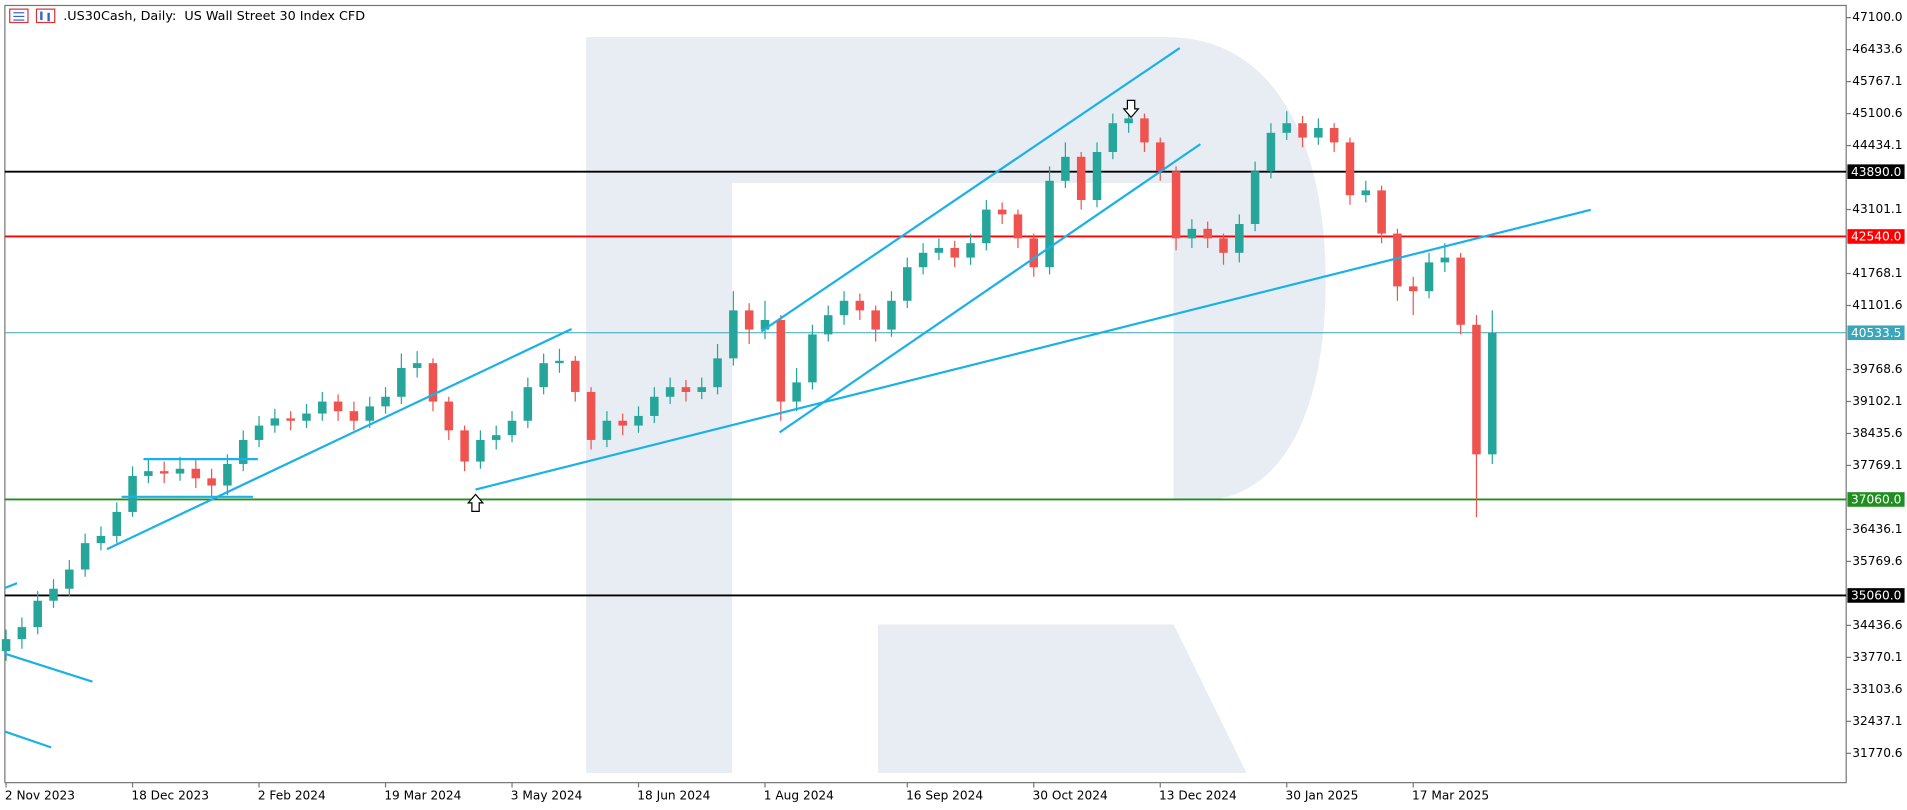  Describe the element at coordinates (1322, 796) in the screenshot. I see `x-tick-label: 30 Jan 2025` at that location.